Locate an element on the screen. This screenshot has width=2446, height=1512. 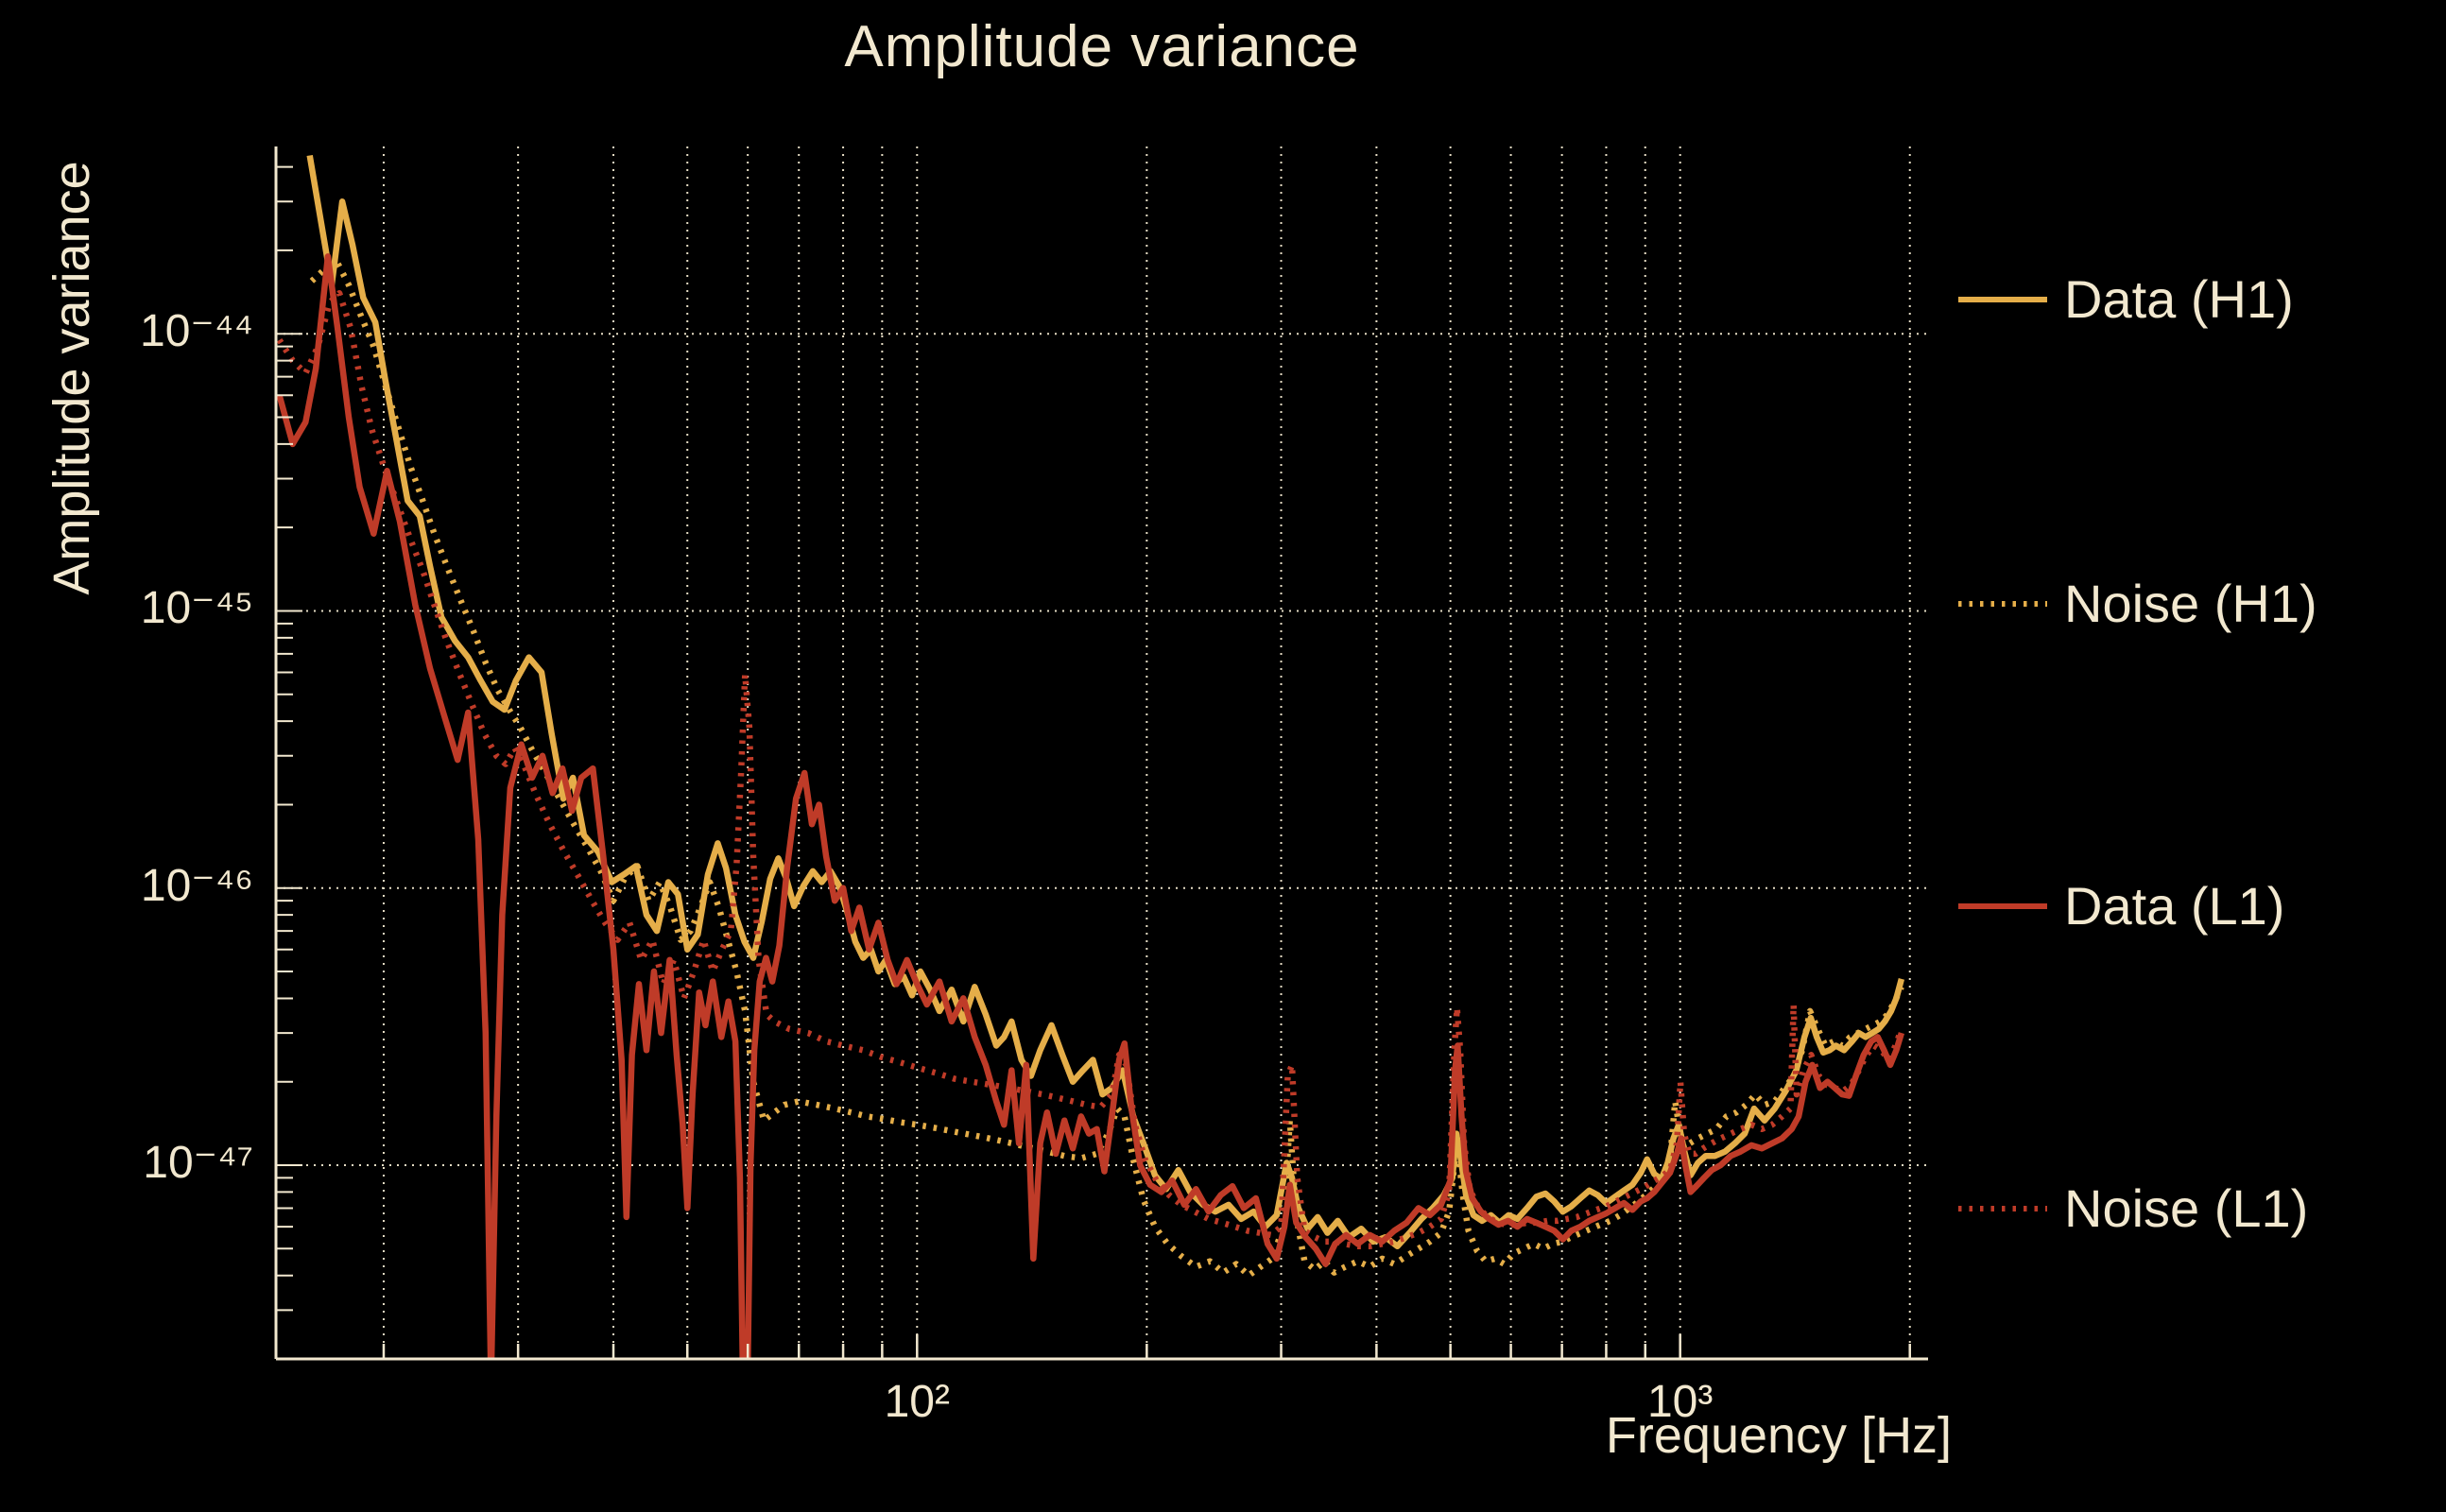
legend-item: Data (H1) is located at coordinates (2126, 299).